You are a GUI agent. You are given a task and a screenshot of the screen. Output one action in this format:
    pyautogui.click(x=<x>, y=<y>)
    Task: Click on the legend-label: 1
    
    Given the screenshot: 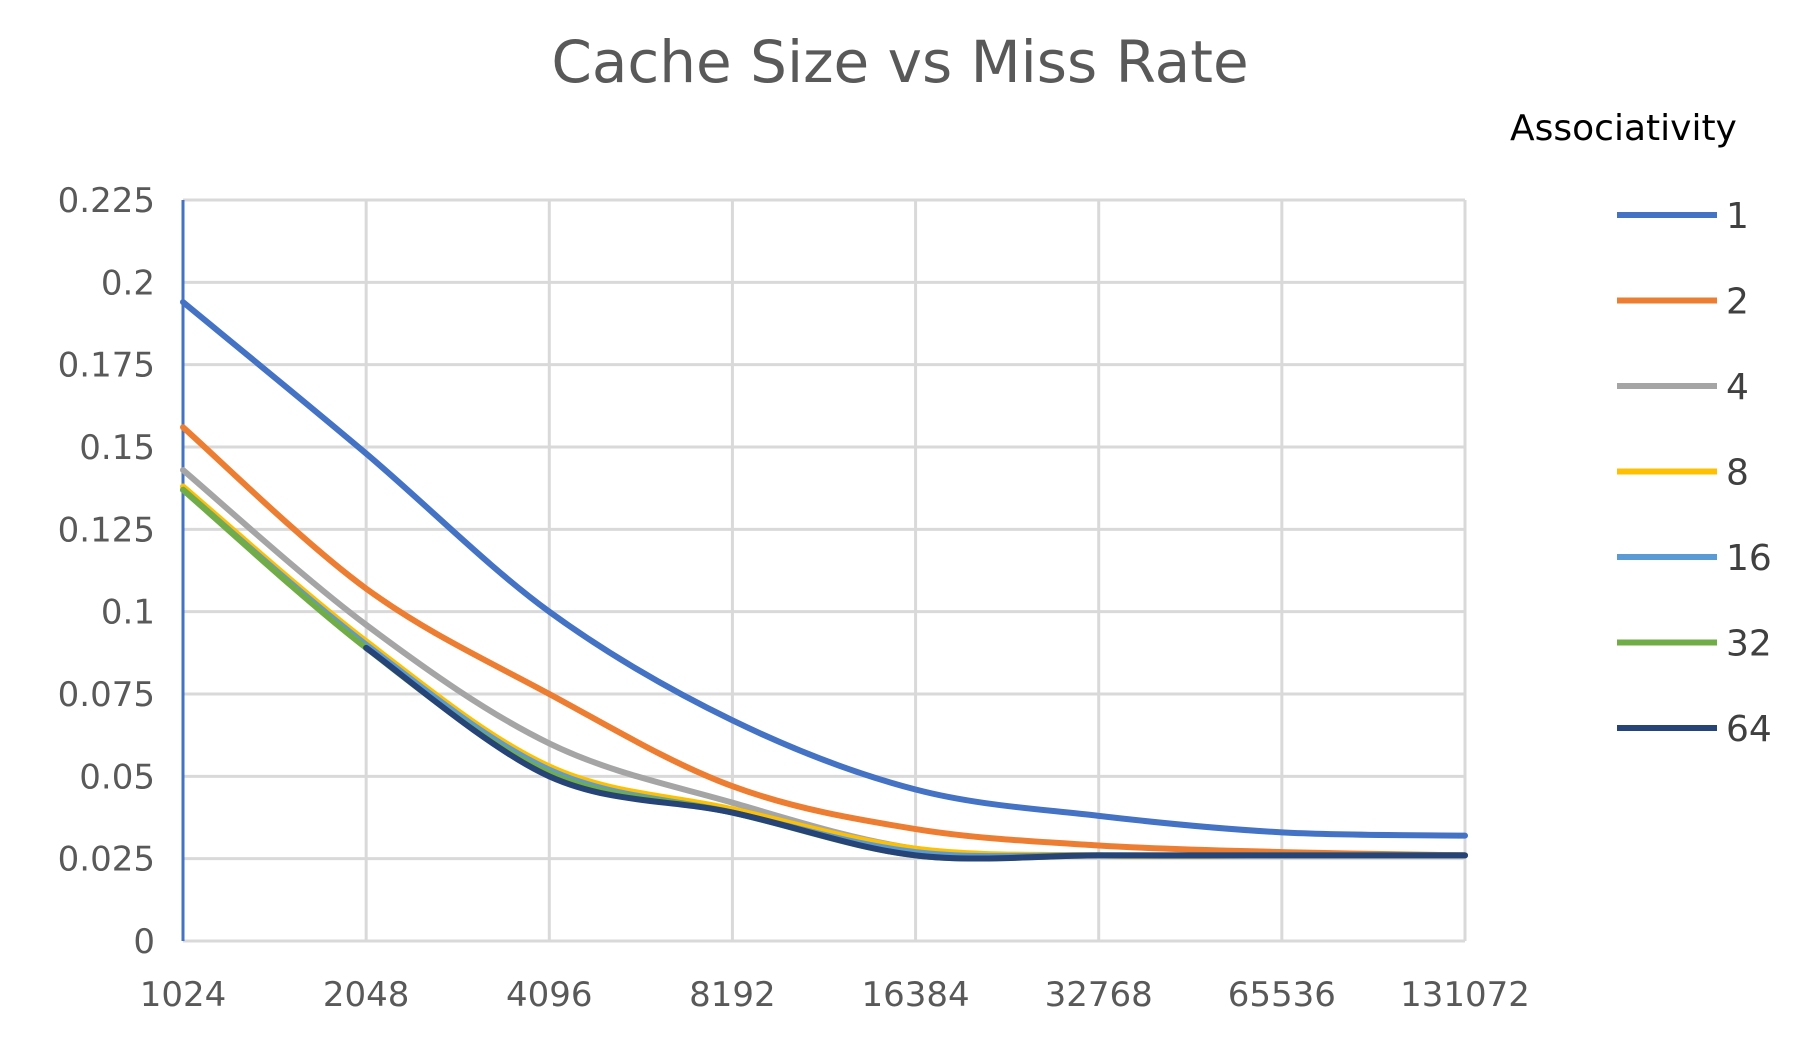 What is the action you would take?
    pyautogui.click(x=1737, y=216)
    